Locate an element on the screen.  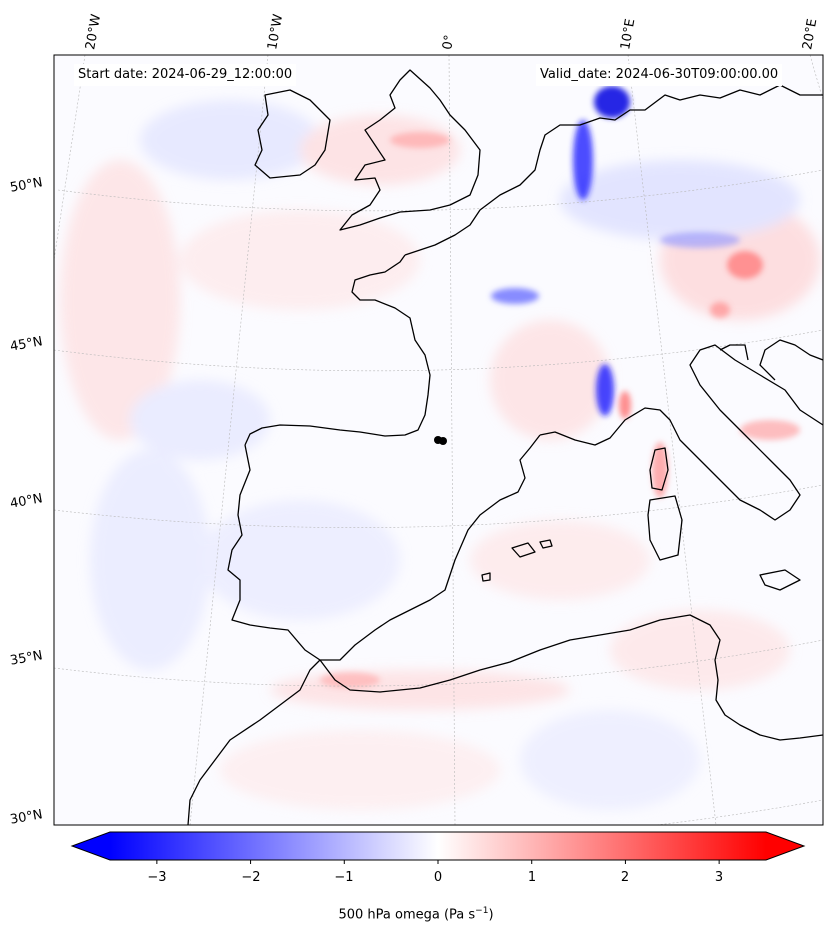
colorbar-tick-label: −3 is located at coordinates (157, 877).